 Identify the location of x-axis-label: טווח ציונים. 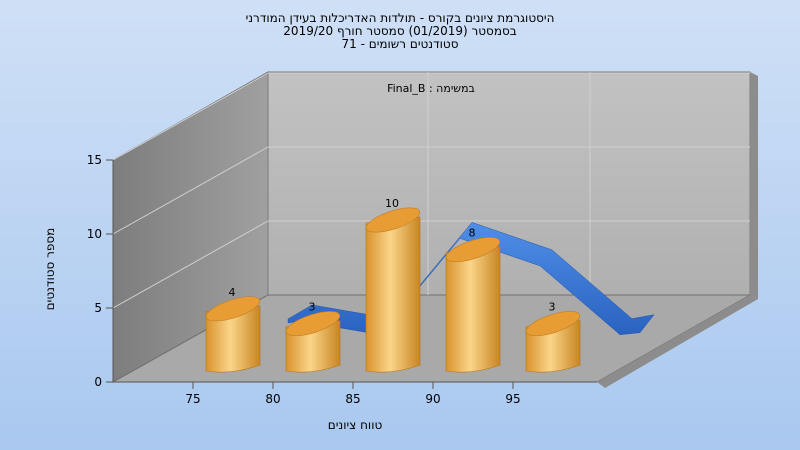
(355, 425).